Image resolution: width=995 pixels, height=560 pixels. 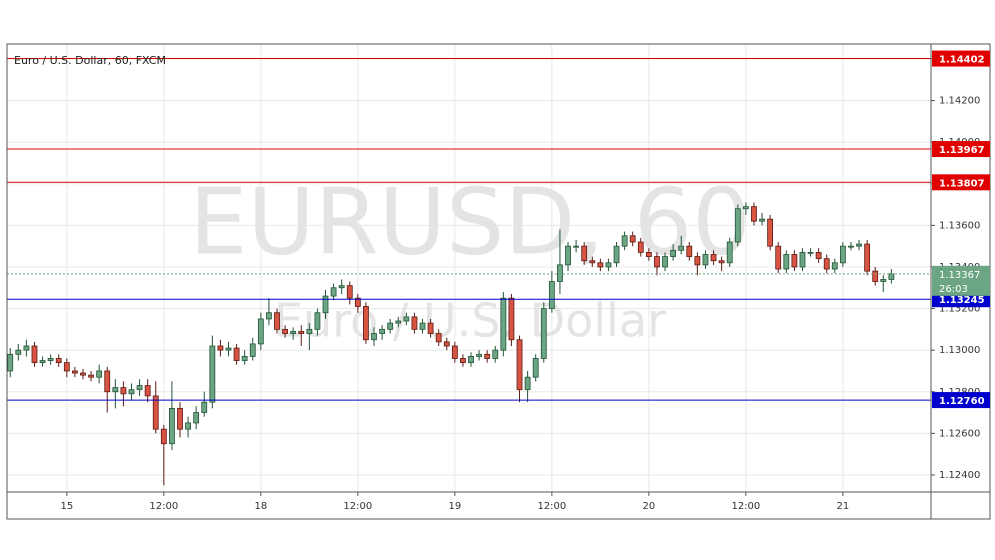 I want to click on x-tick-label: 19, so click(x=454, y=506).